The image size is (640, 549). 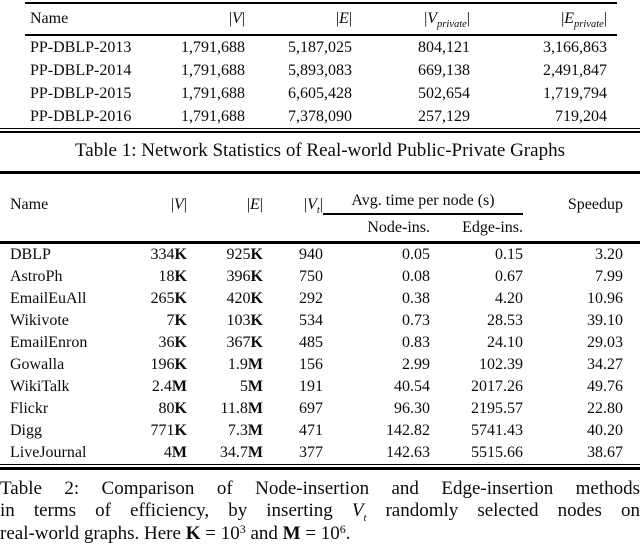 What do you see at coordinates (575, 47) in the screenshot?
I see `t1-cell-e-private: 3,166,863` at bounding box center [575, 47].